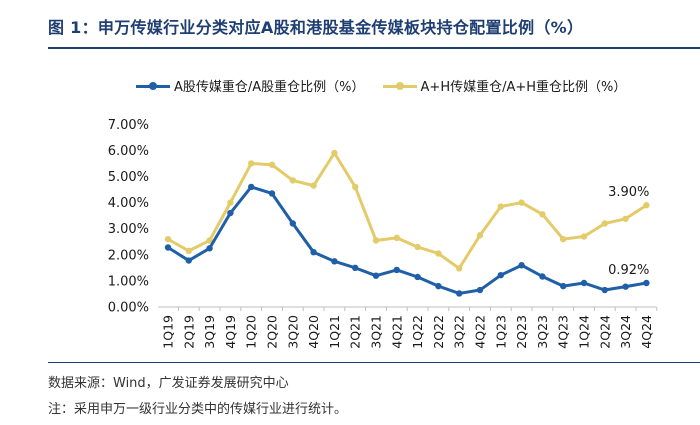 Image resolution: width=700 pixels, height=425 pixels. Describe the element at coordinates (542, 332) in the screenshot. I see `x-tick-label: 3Q23` at that location.